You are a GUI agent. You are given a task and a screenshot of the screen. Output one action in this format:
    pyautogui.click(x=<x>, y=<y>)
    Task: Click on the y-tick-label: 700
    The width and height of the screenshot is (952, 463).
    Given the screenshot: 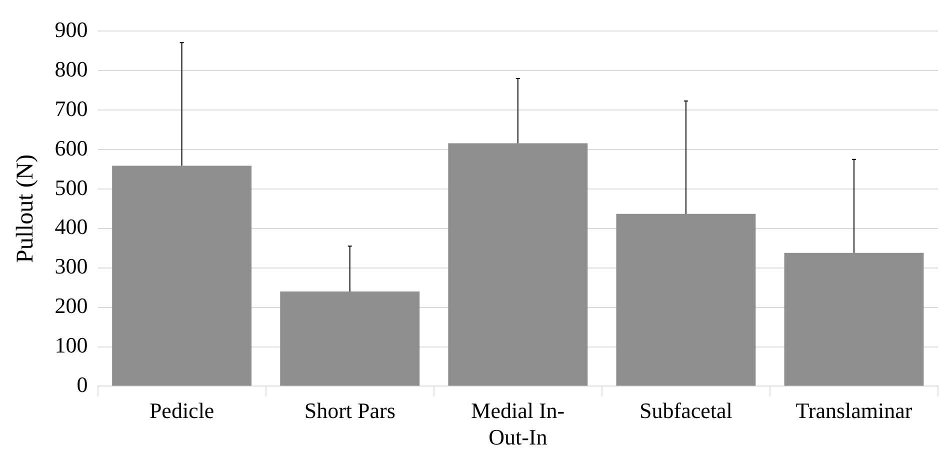 What is the action you would take?
    pyautogui.click(x=71, y=108)
    